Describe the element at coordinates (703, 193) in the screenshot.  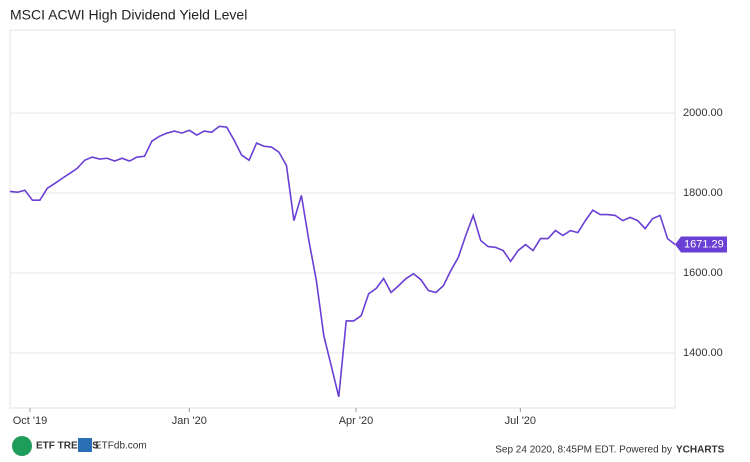
I see `y-tick-label: 1800.00` at that location.